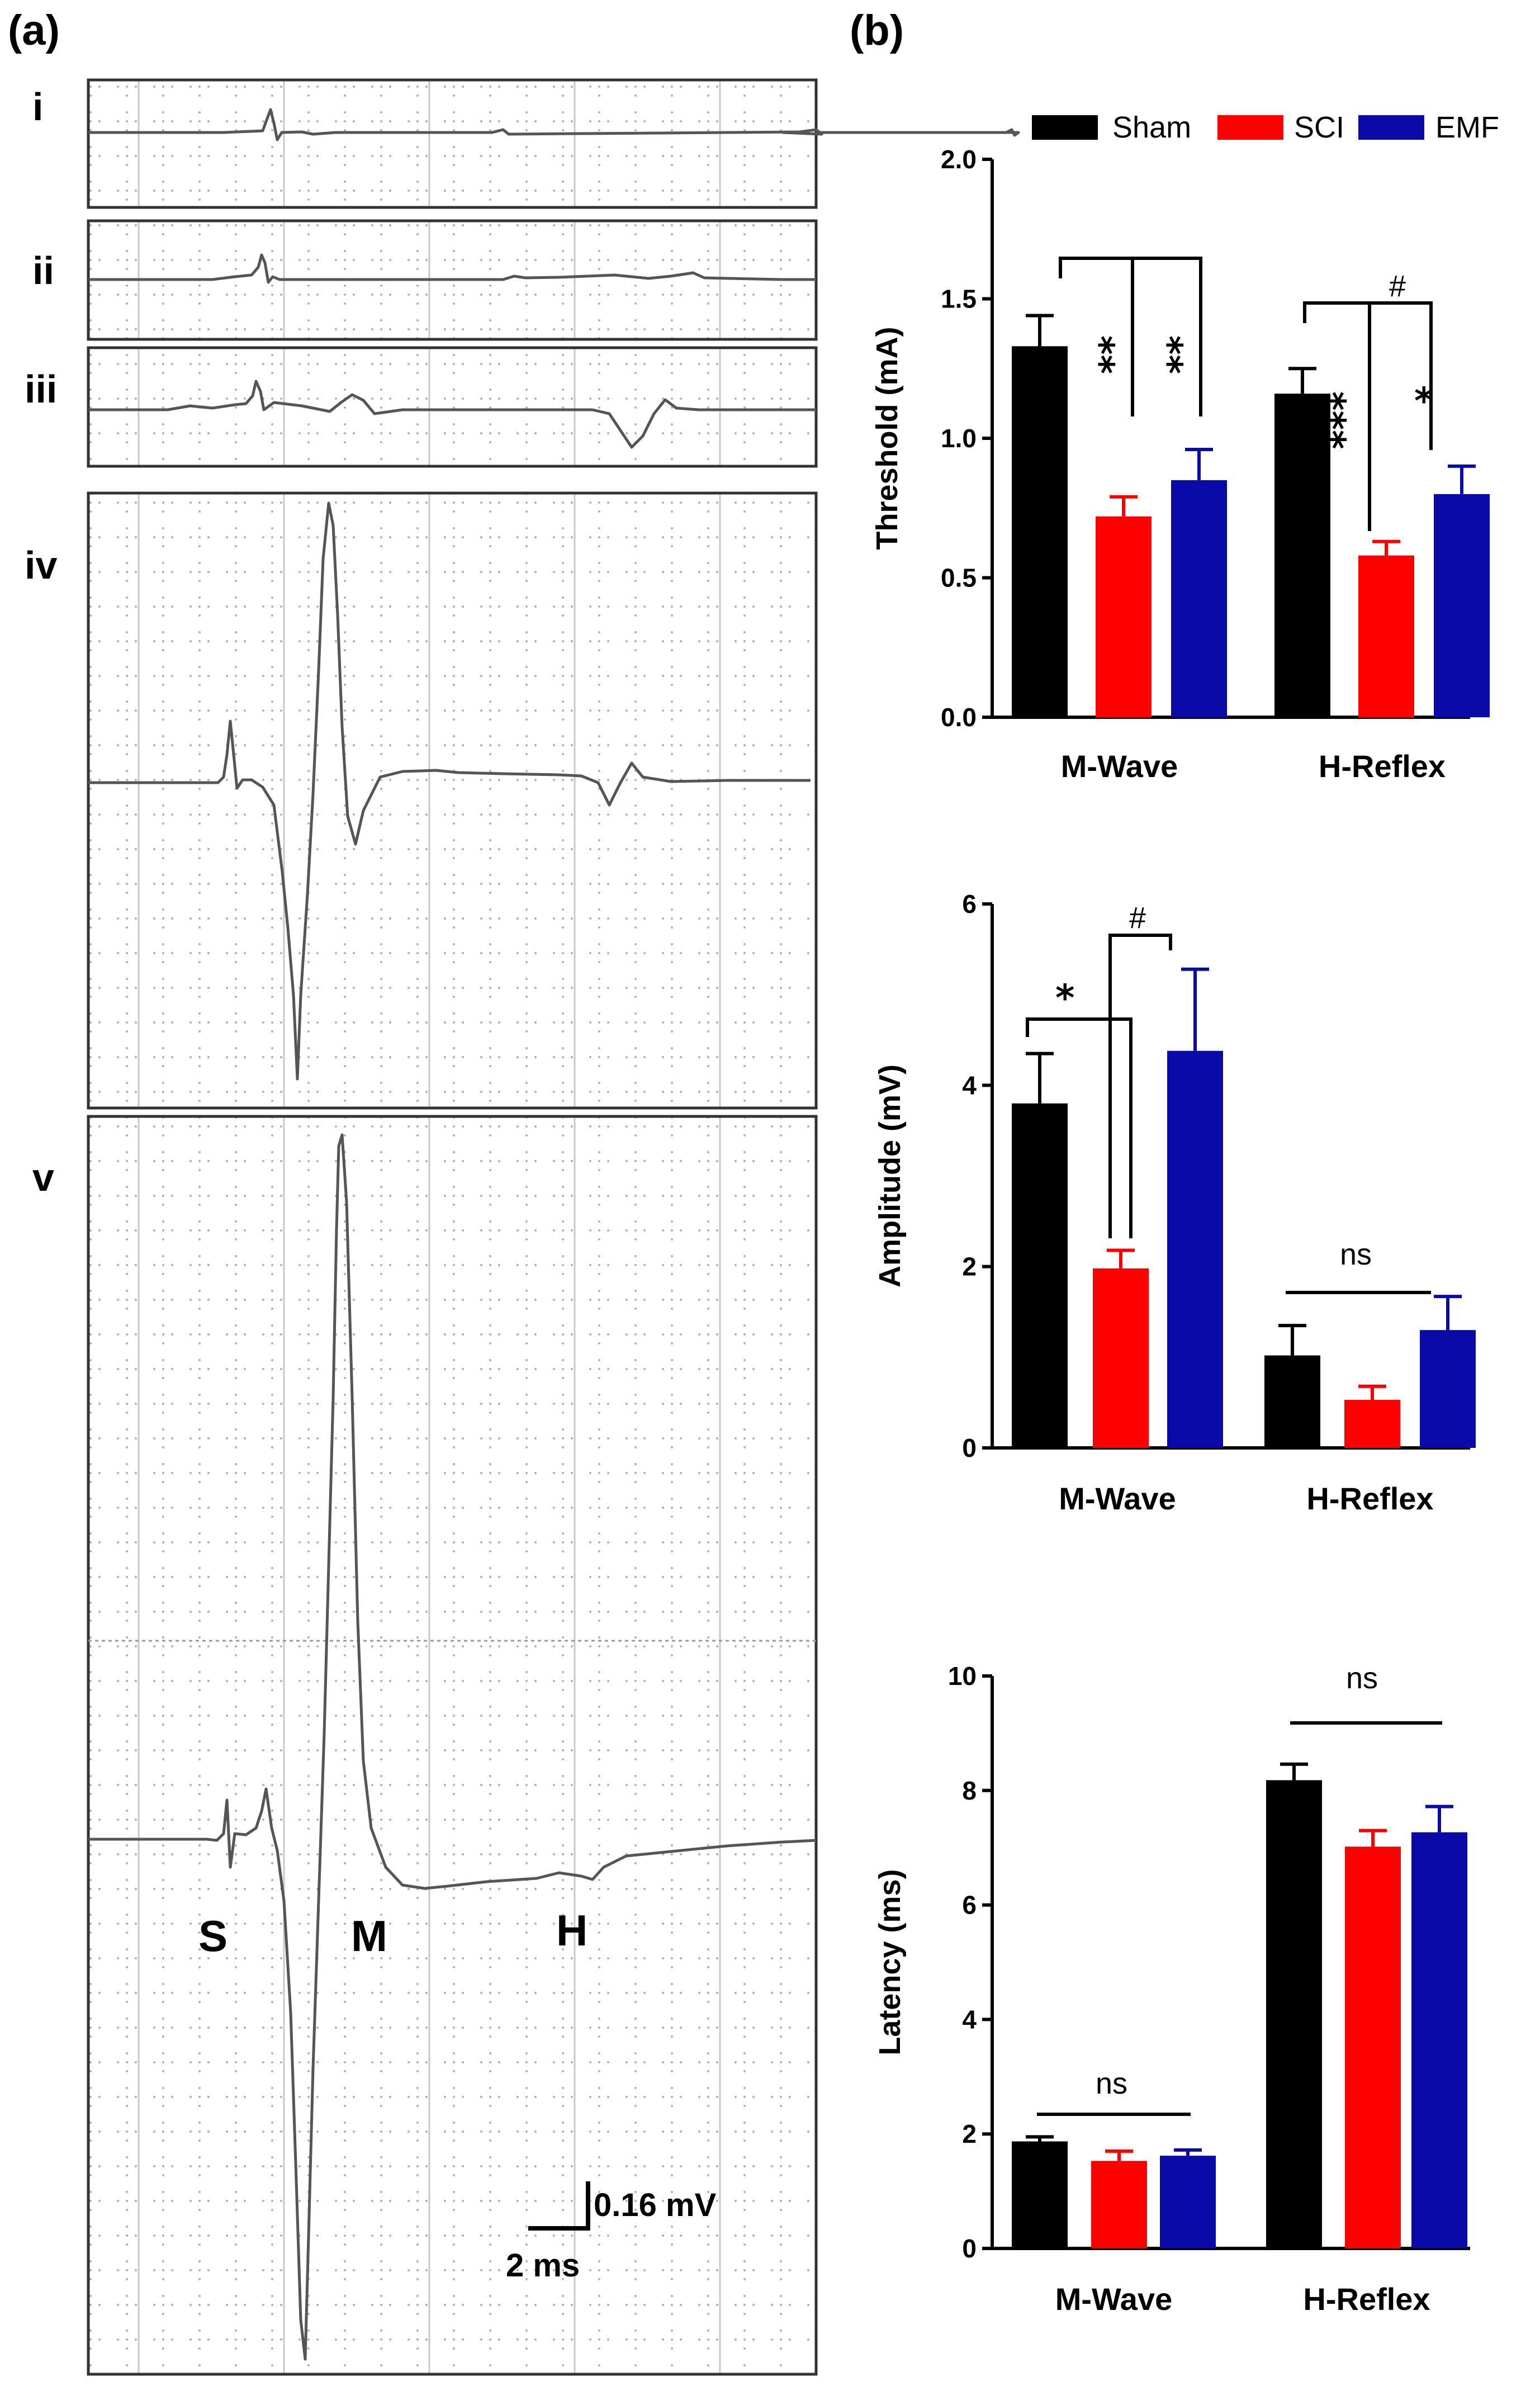  Describe the element at coordinates (1137, 918) in the screenshot. I see `amplitude-m-right-hash: #` at that location.